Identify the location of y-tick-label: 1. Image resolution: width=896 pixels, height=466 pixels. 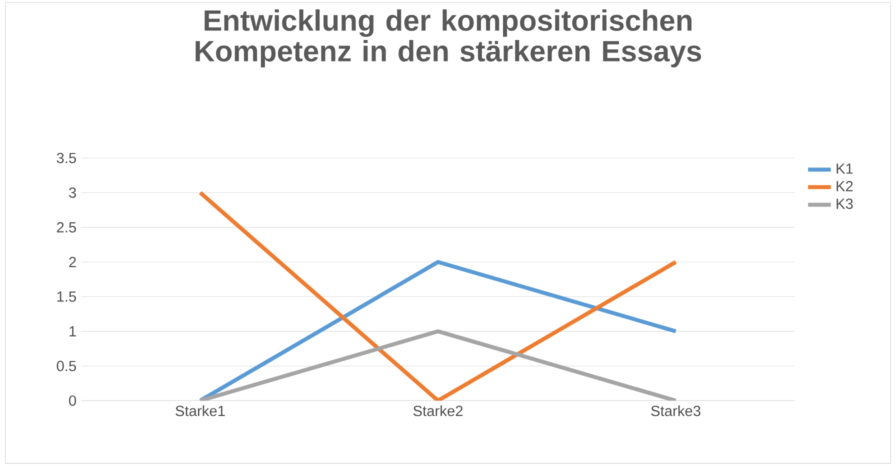
(73, 331).